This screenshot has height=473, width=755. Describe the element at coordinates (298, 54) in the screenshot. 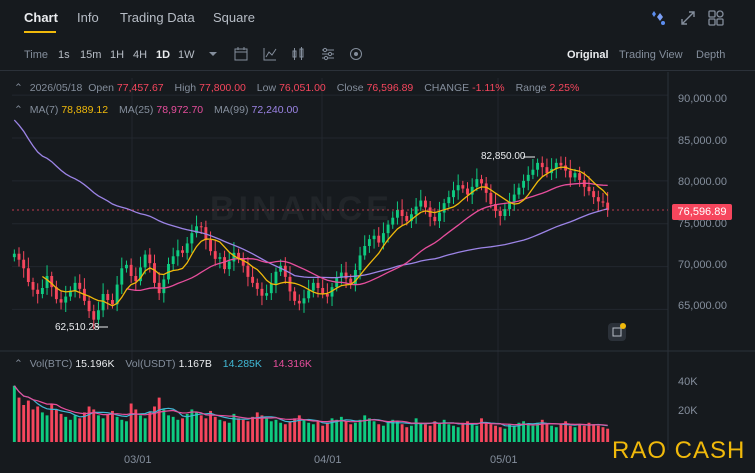

I see `candle-type-icon` at that location.